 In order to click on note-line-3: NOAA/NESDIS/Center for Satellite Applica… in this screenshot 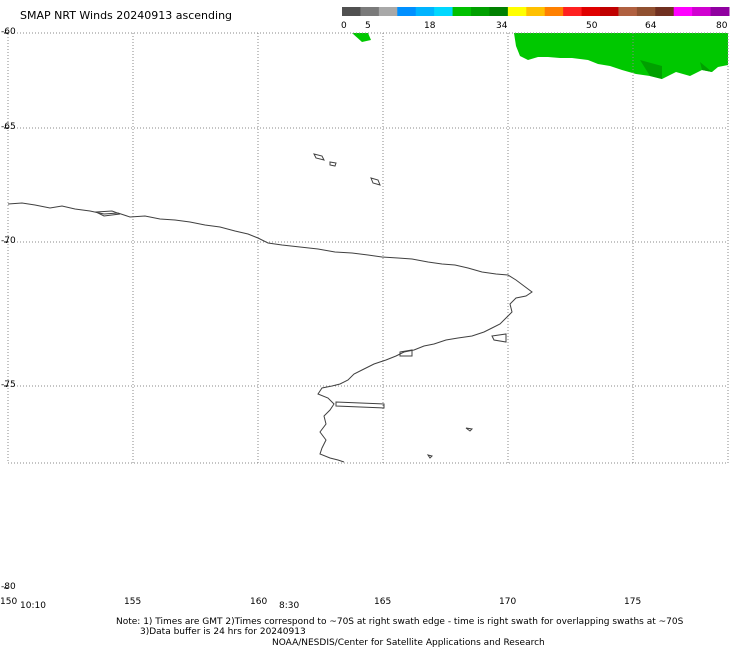, I will do `click(408, 643)`.